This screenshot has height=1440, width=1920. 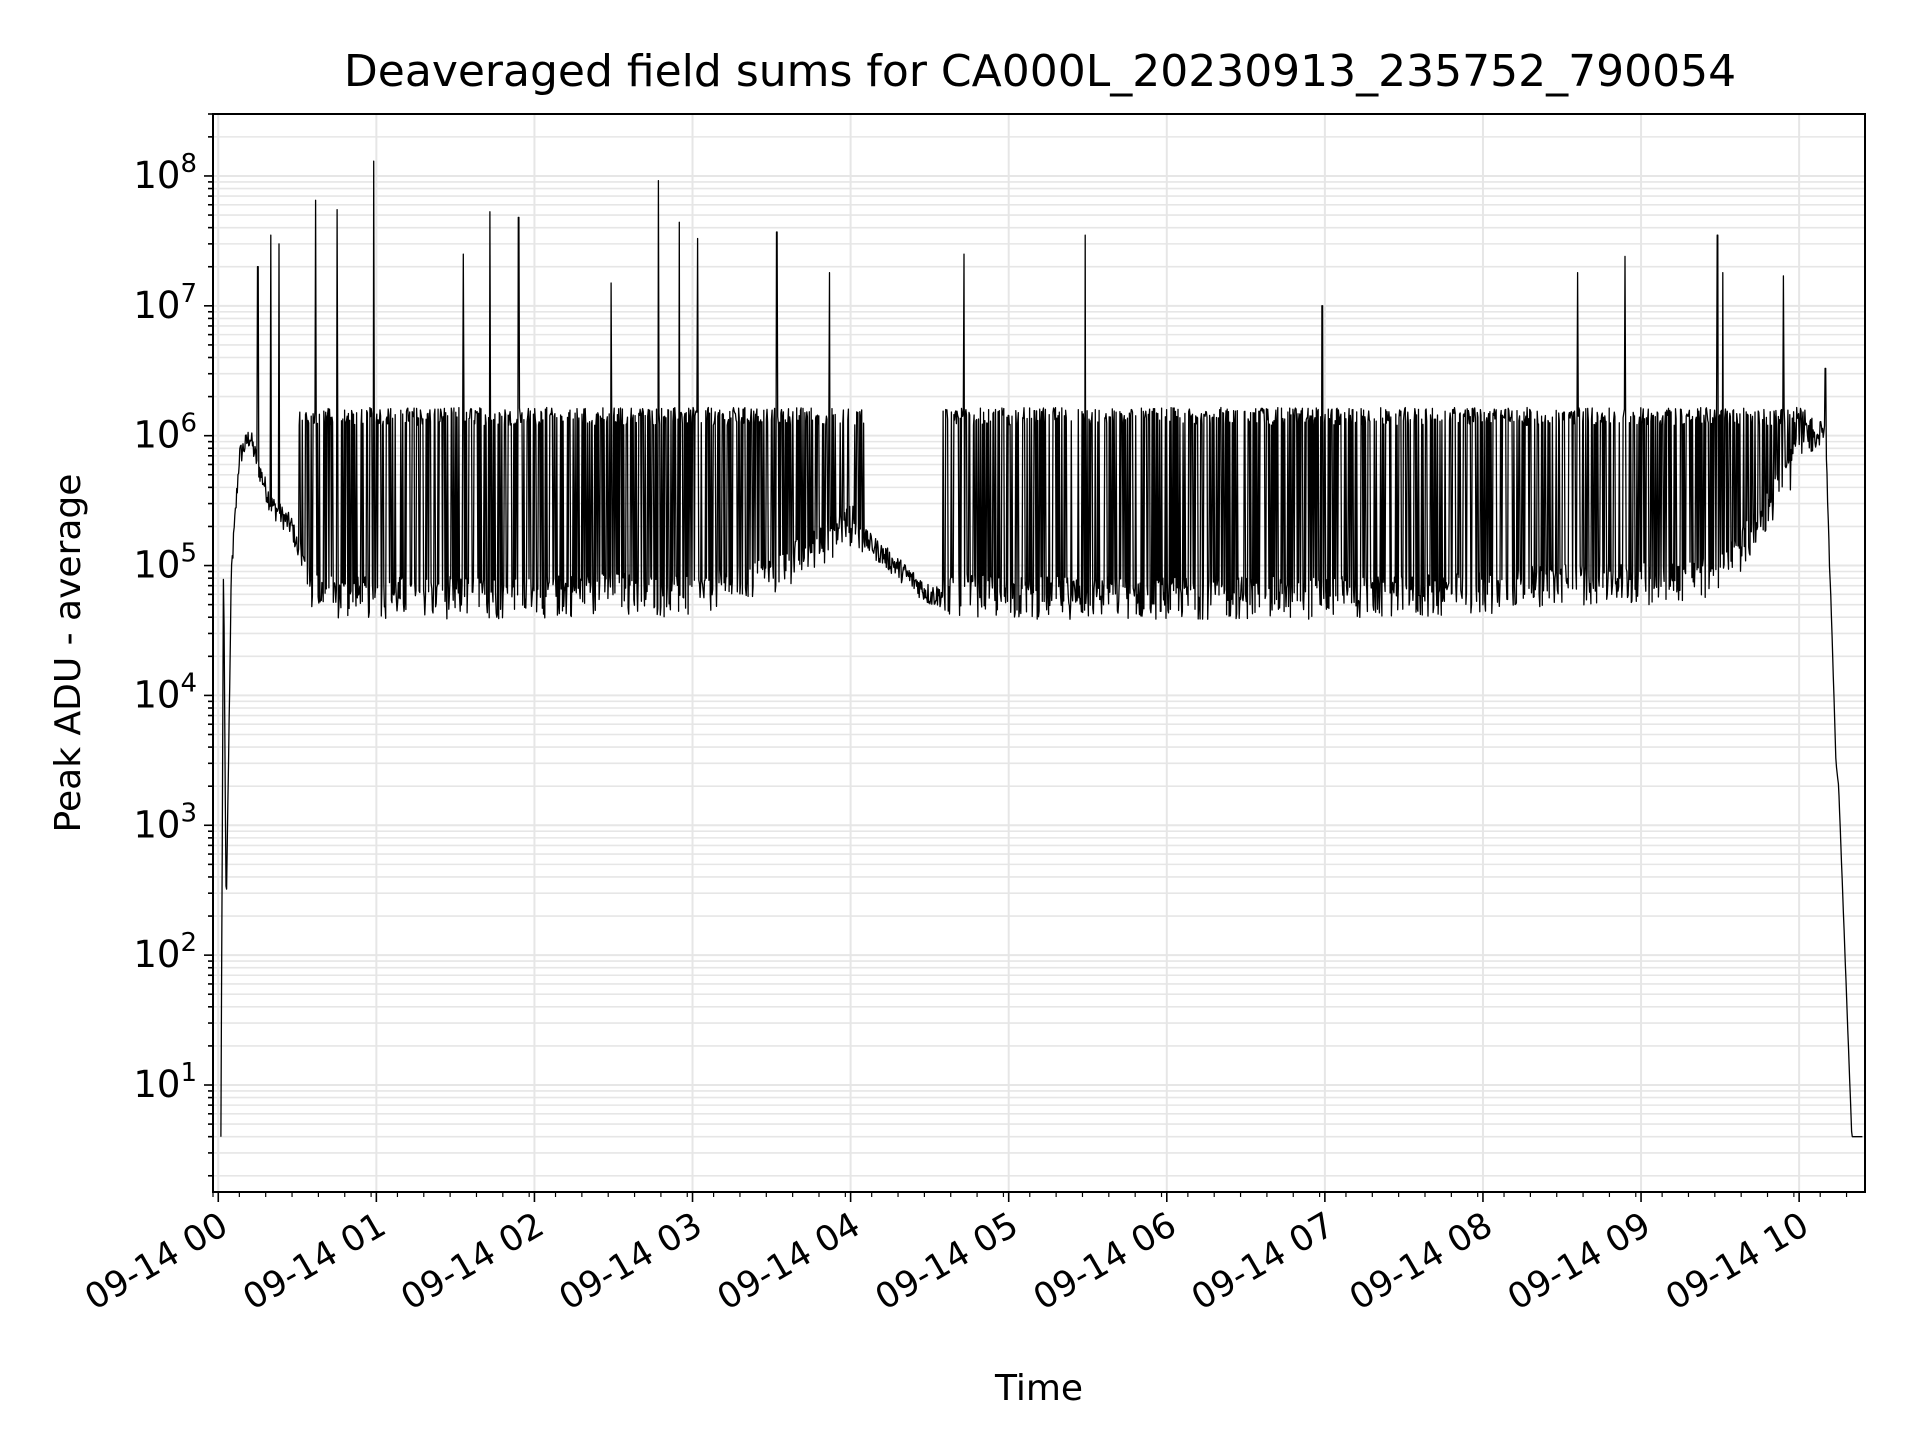 What do you see at coordinates (68, 653) in the screenshot?
I see `y-axis-label: Peak ADU - average` at bounding box center [68, 653].